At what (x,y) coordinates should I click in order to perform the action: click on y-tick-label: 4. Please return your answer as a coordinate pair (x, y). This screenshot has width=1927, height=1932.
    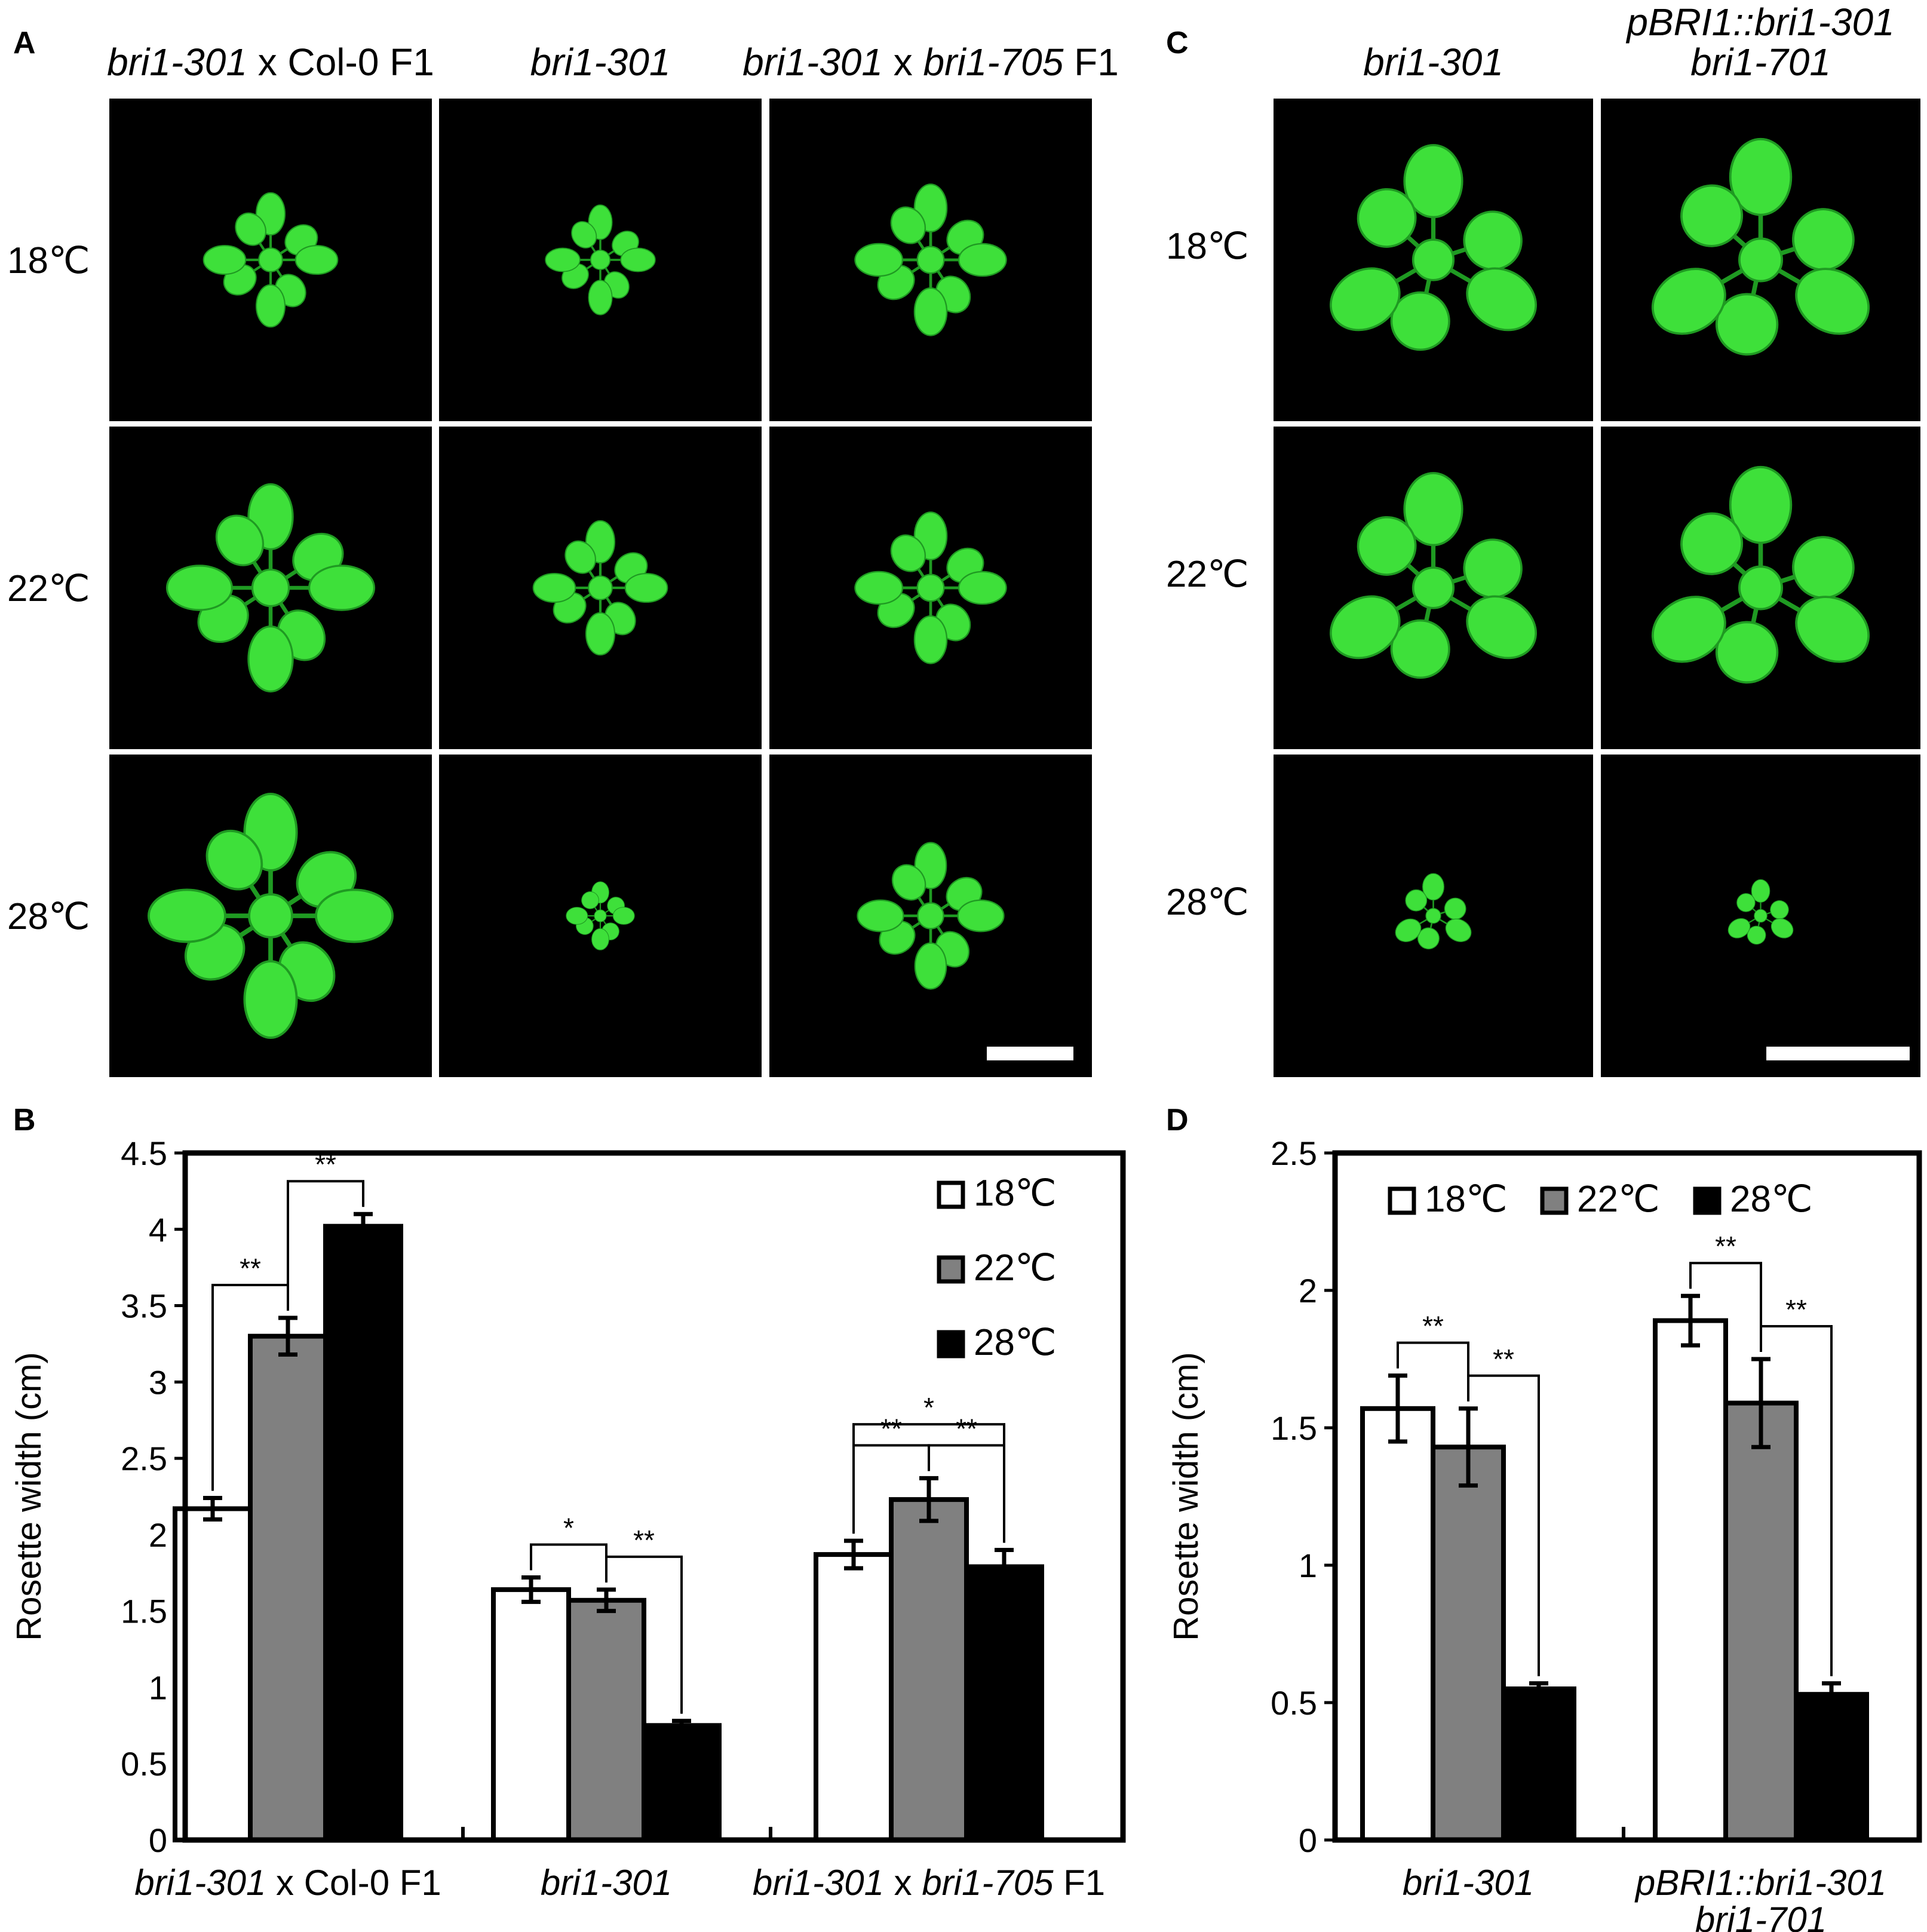
    Looking at the image, I should click on (158, 1230).